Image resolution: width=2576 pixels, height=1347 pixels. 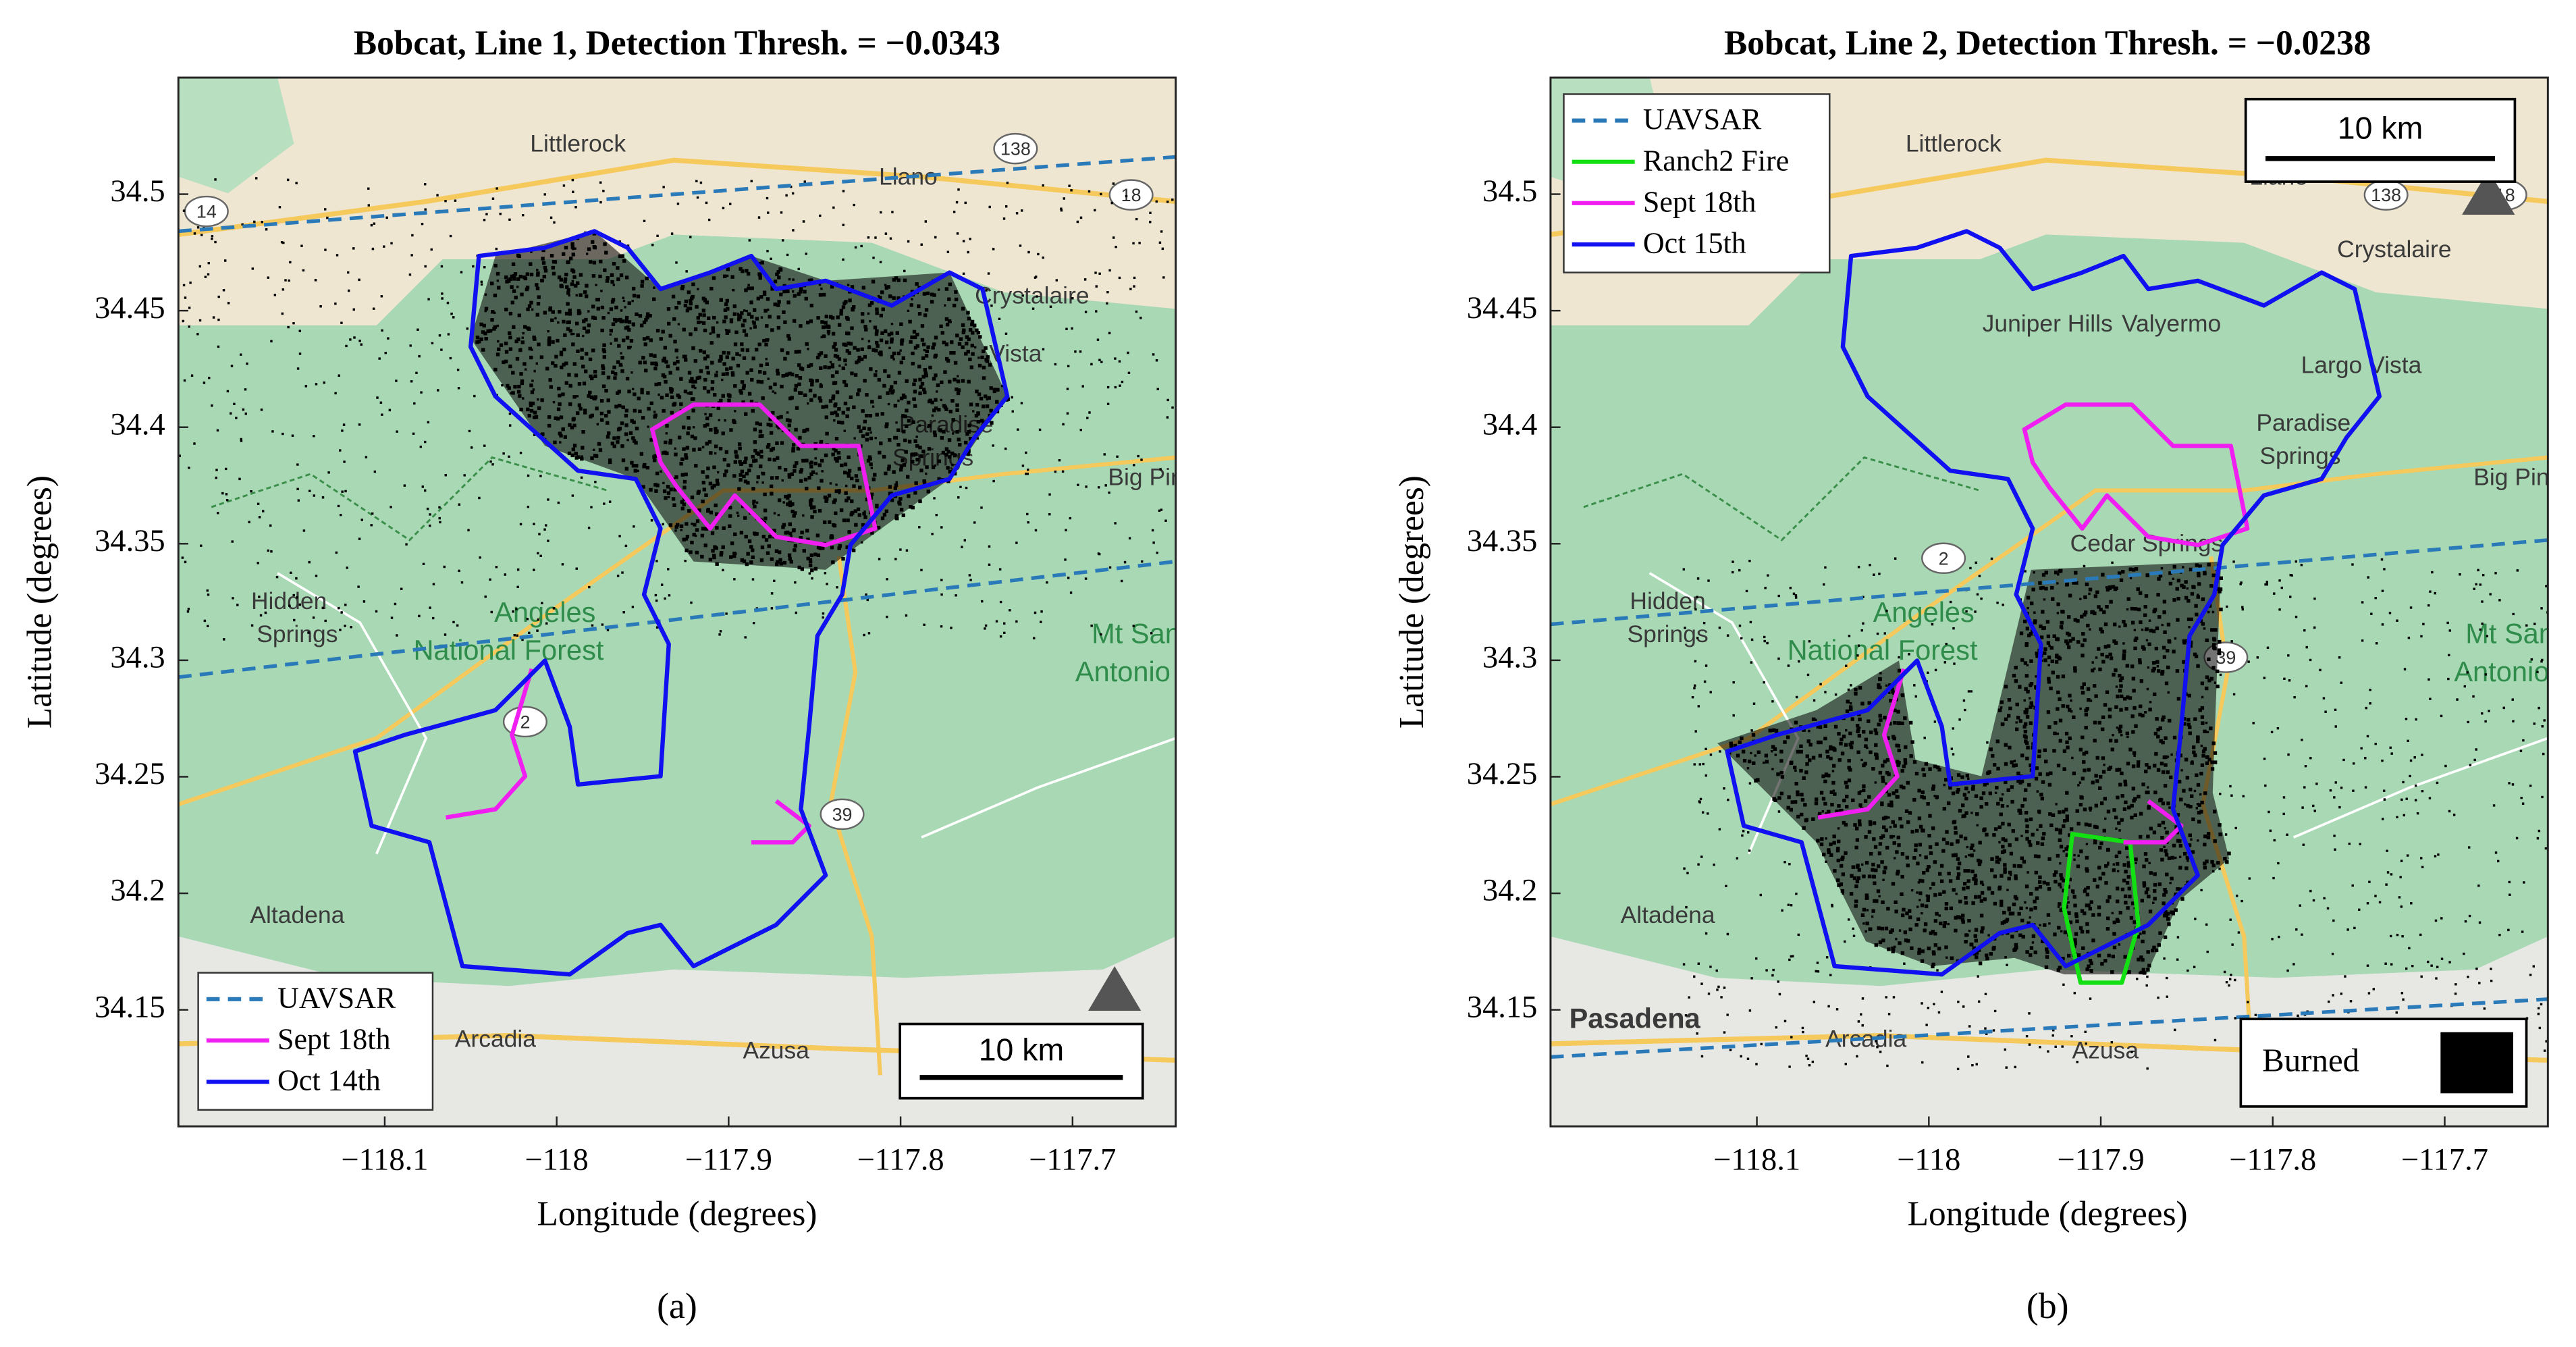 I want to click on scale-box, so click(x=2380, y=140).